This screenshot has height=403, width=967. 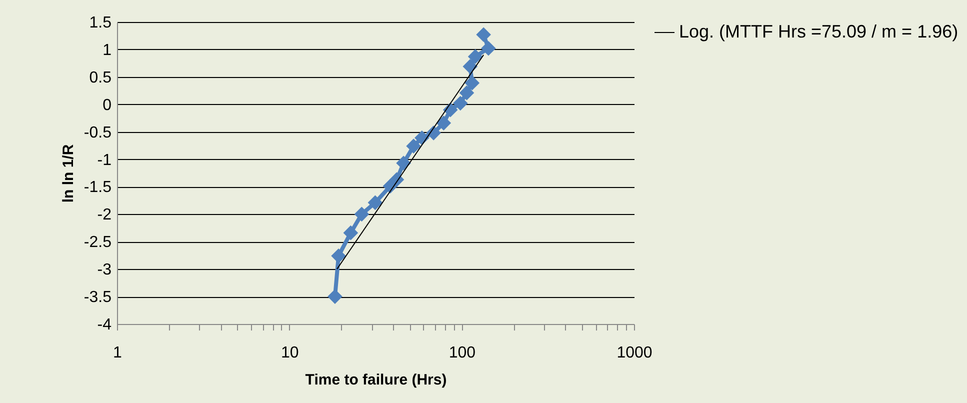 I want to click on y-tick-label: -1.5, so click(x=98, y=187).